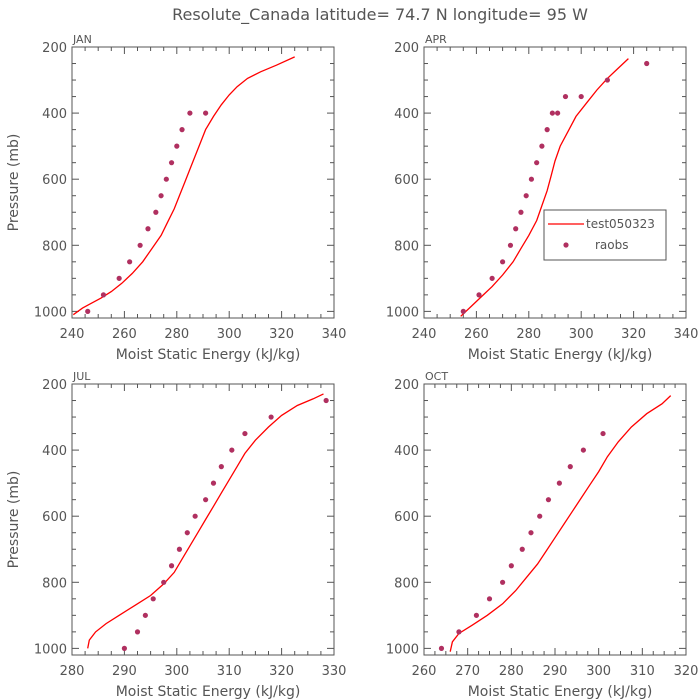 Image resolution: width=700 pixels, height=700 pixels. What do you see at coordinates (81, 376) in the screenshot?
I see `panel-label: JUL` at bounding box center [81, 376].